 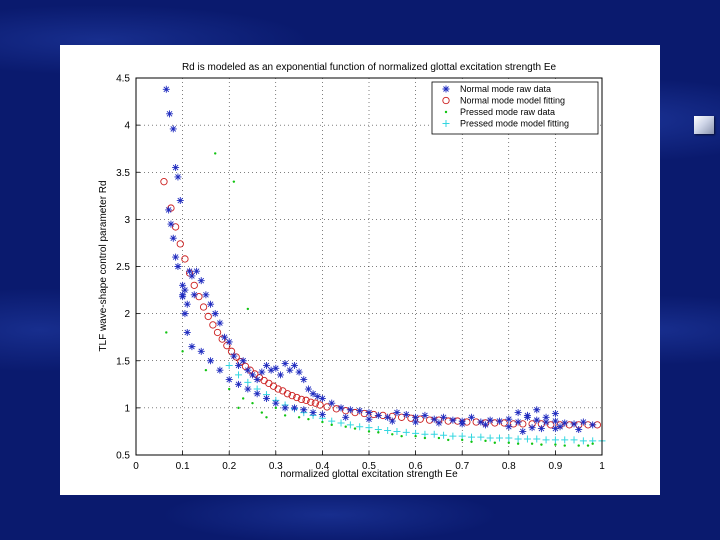 I want to click on y-tick-label: 1.5, so click(x=123, y=361).